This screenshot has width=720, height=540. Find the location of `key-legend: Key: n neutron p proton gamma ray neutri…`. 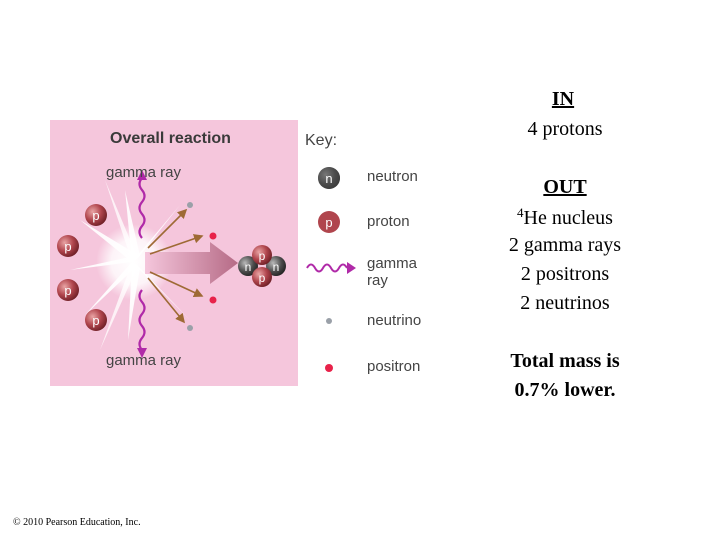

key-legend: Key: n neutron p proton gamma ray neutri… is located at coordinates (375, 253).